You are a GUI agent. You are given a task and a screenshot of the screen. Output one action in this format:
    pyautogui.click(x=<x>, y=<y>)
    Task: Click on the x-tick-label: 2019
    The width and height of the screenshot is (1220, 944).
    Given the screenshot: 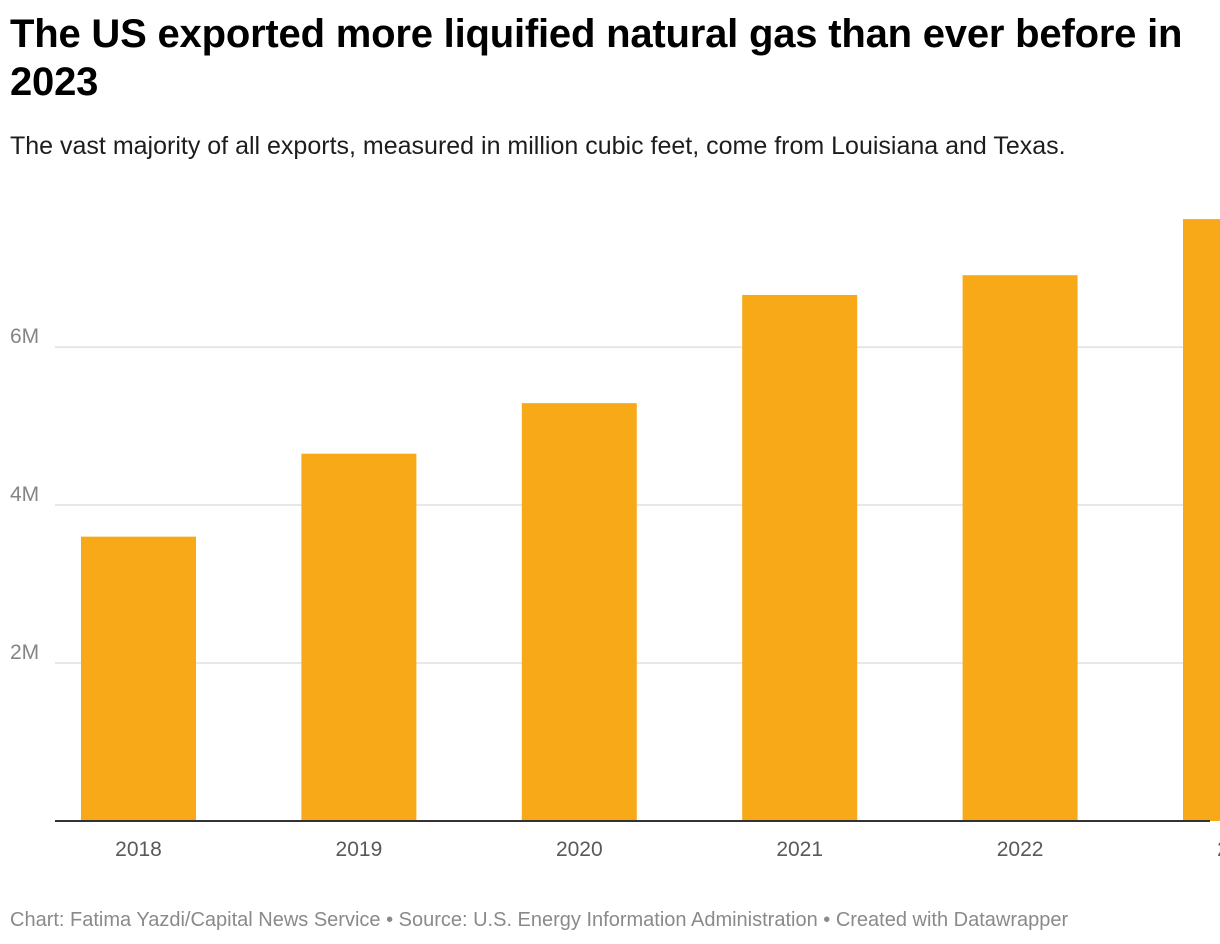 What is the action you would take?
    pyautogui.click(x=359, y=849)
    